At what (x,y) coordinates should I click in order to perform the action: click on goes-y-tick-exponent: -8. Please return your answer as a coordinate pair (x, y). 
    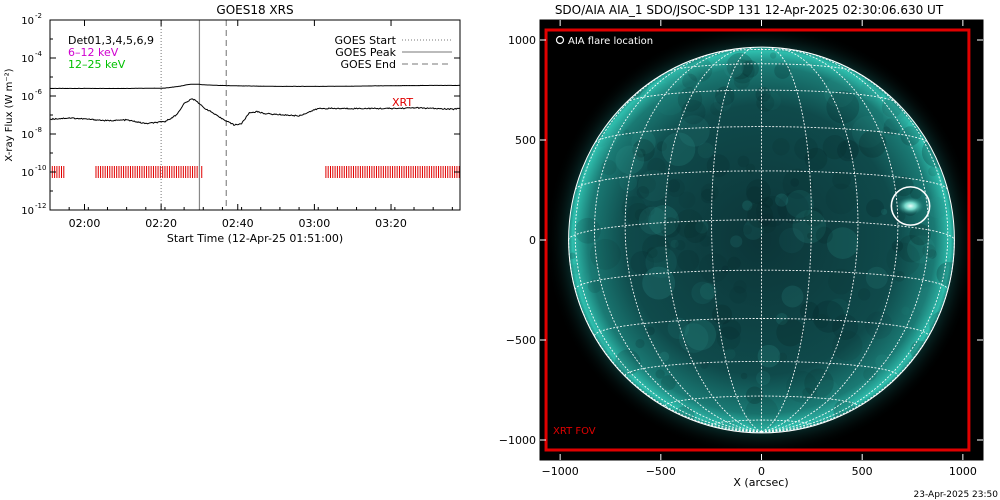
    Looking at the image, I should click on (38, 130).